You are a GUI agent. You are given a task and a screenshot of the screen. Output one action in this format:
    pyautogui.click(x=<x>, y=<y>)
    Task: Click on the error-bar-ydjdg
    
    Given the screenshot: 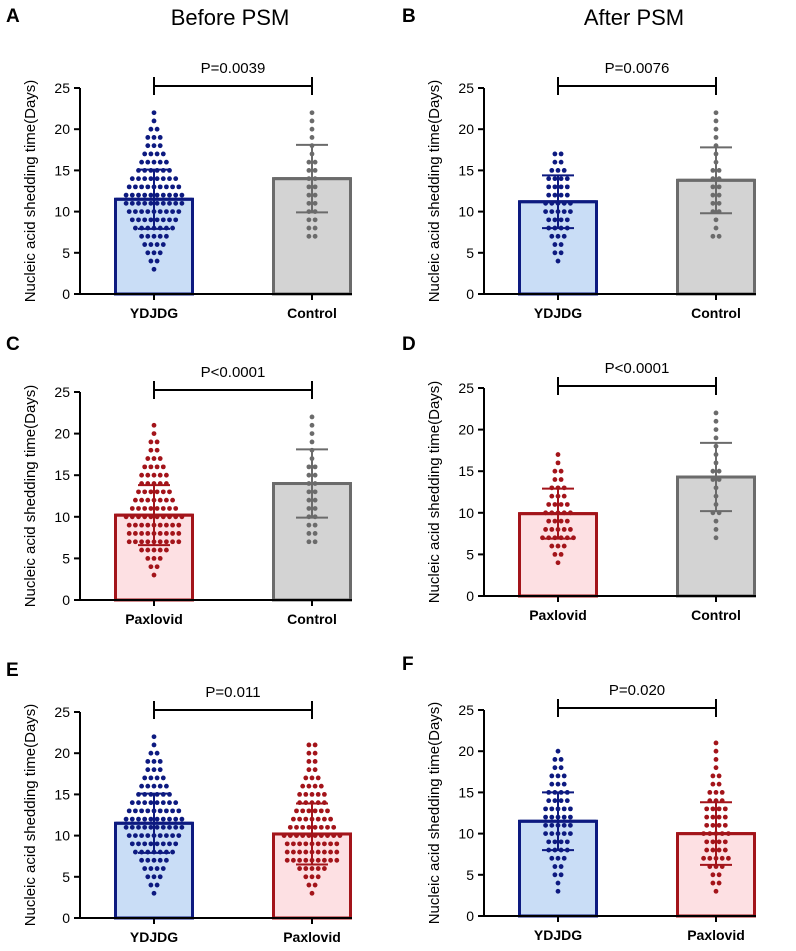 What is the action you would take?
    pyautogui.click(x=558, y=202)
    